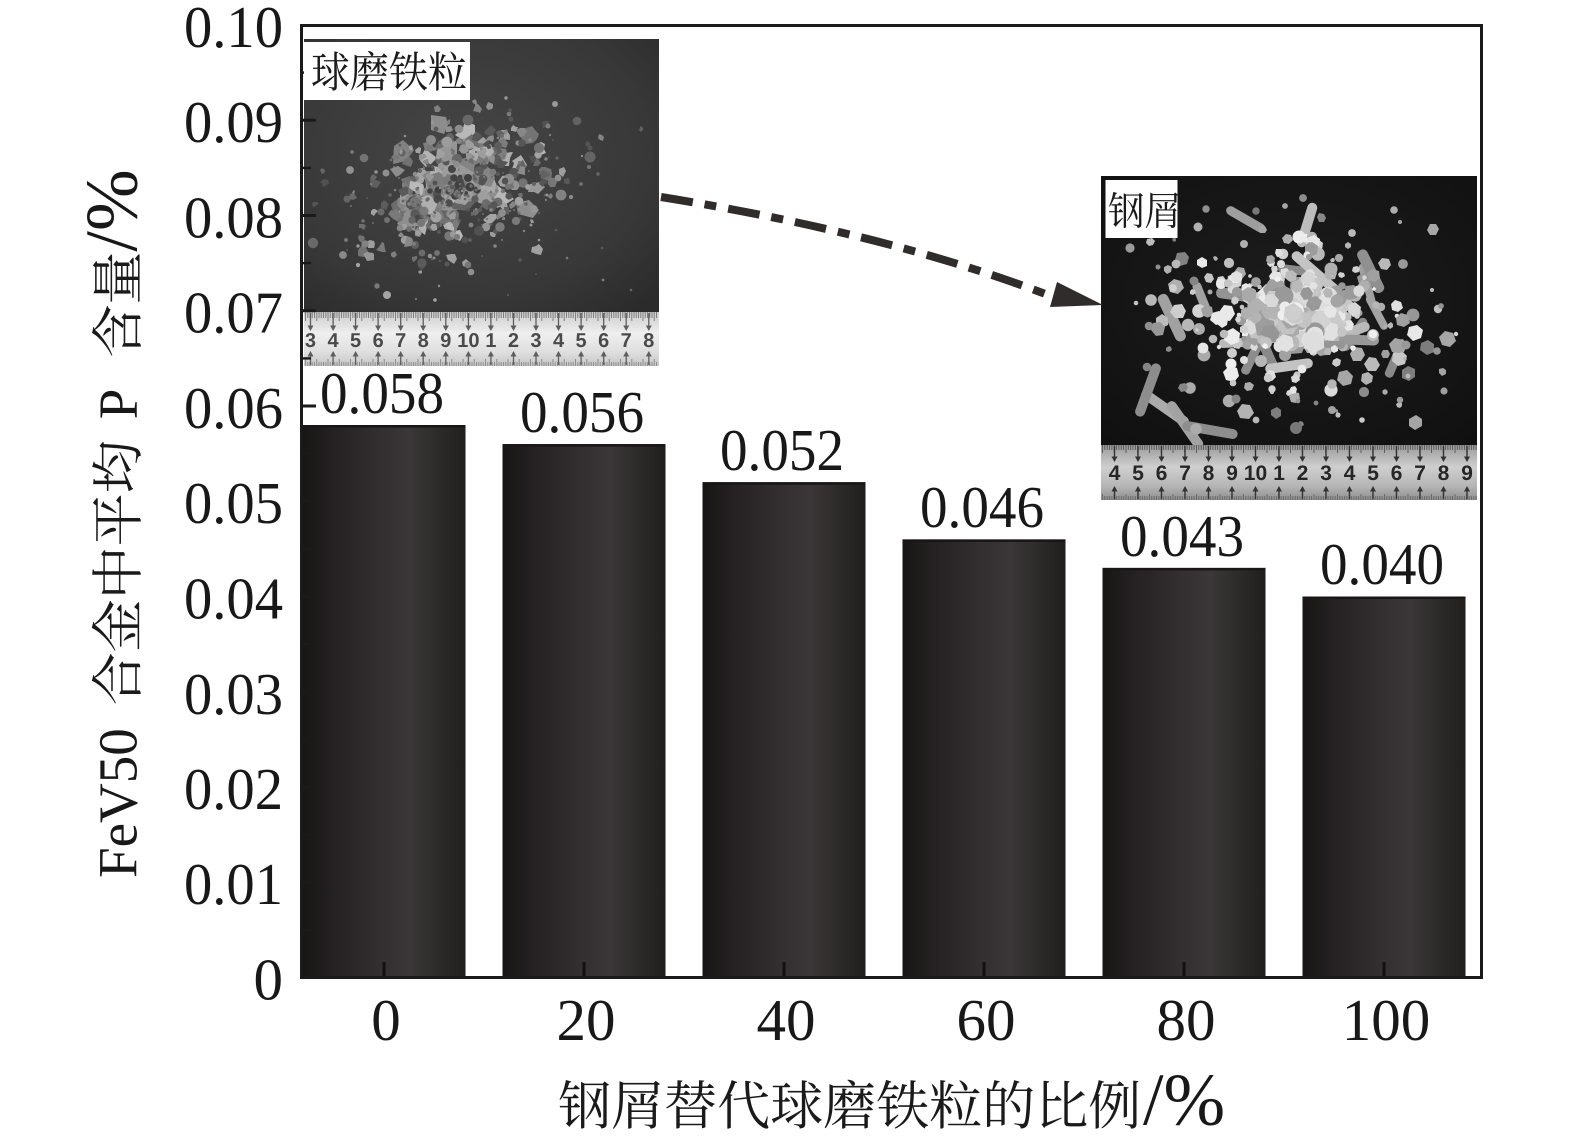  What do you see at coordinates (1186, 1020) in the screenshot?
I see `svg-text: 80` at bounding box center [1186, 1020].